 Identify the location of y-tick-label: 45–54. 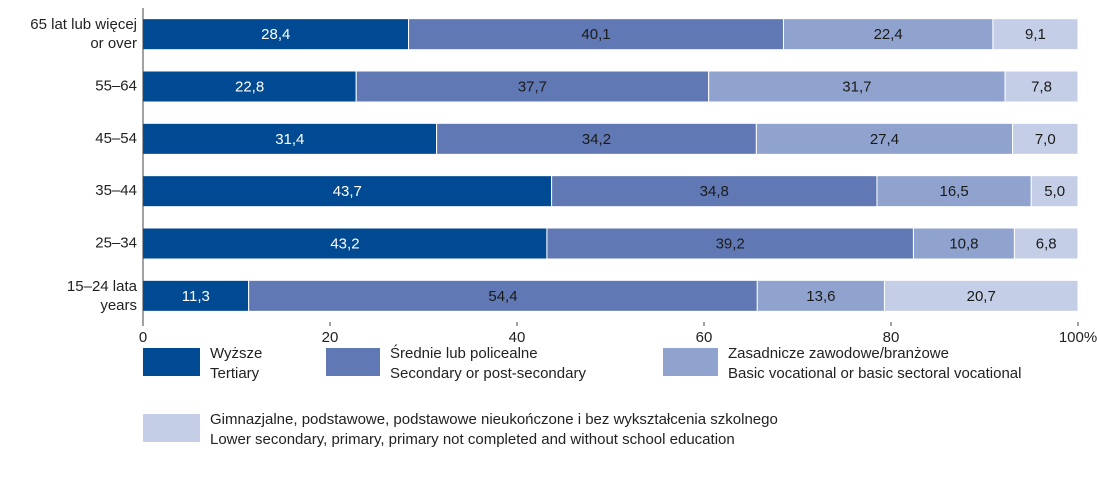
(116, 138).